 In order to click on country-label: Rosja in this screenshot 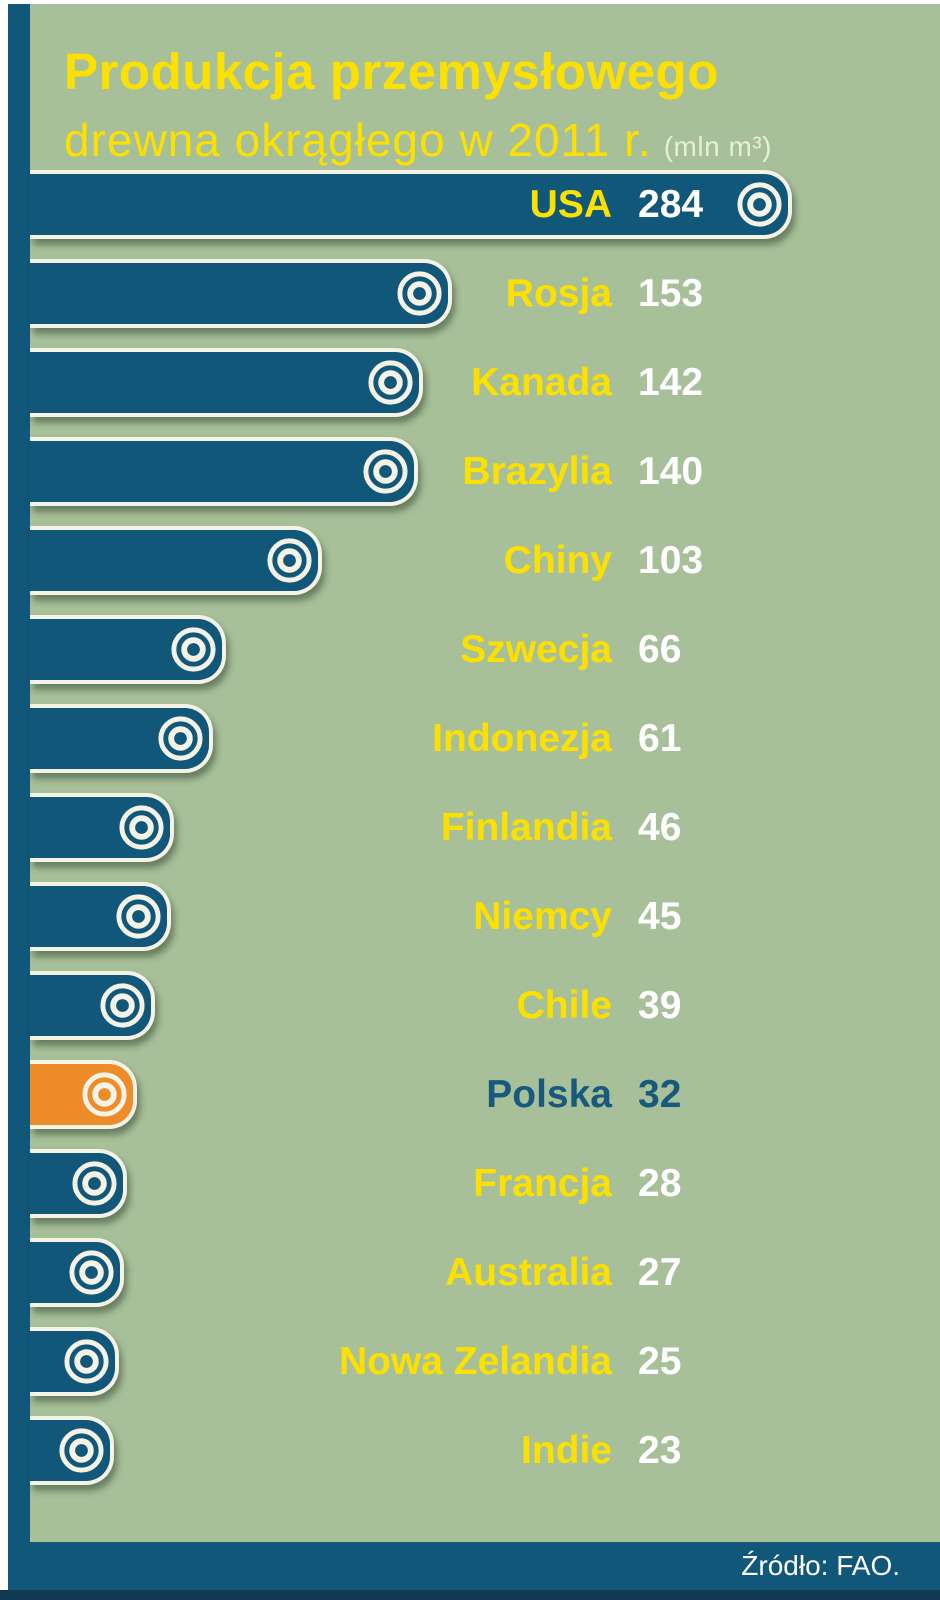, I will do `click(558, 293)`.